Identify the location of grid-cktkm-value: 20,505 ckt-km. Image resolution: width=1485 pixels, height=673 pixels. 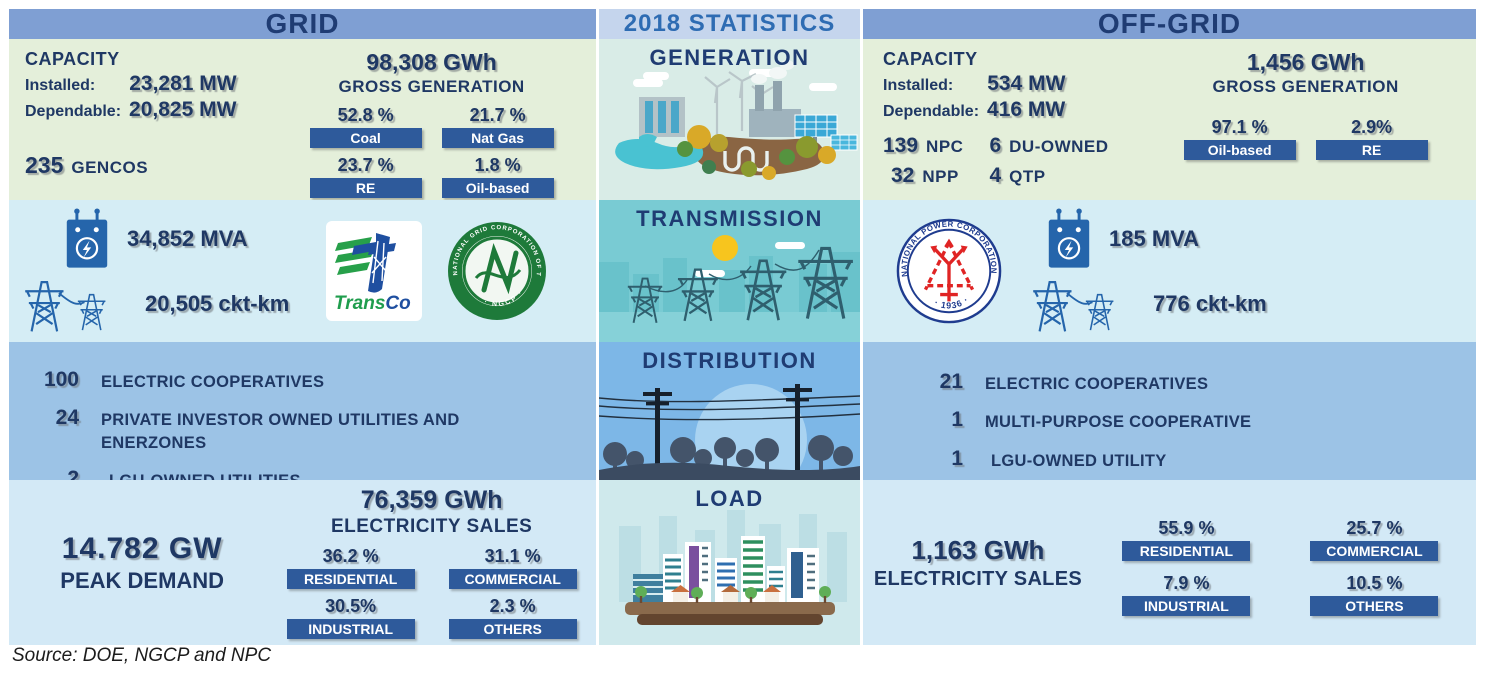
(217, 303).